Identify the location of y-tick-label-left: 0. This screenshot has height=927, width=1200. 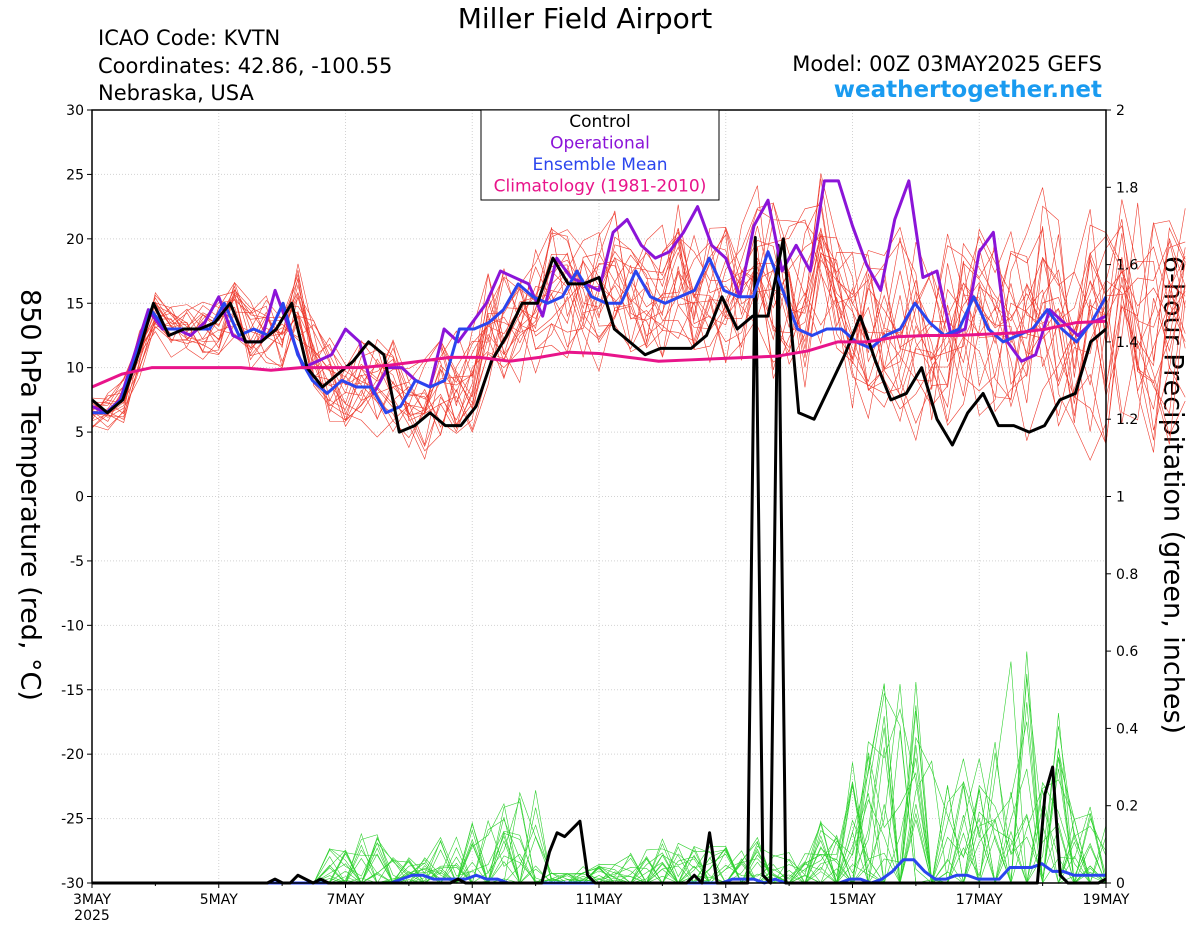
(79, 498).